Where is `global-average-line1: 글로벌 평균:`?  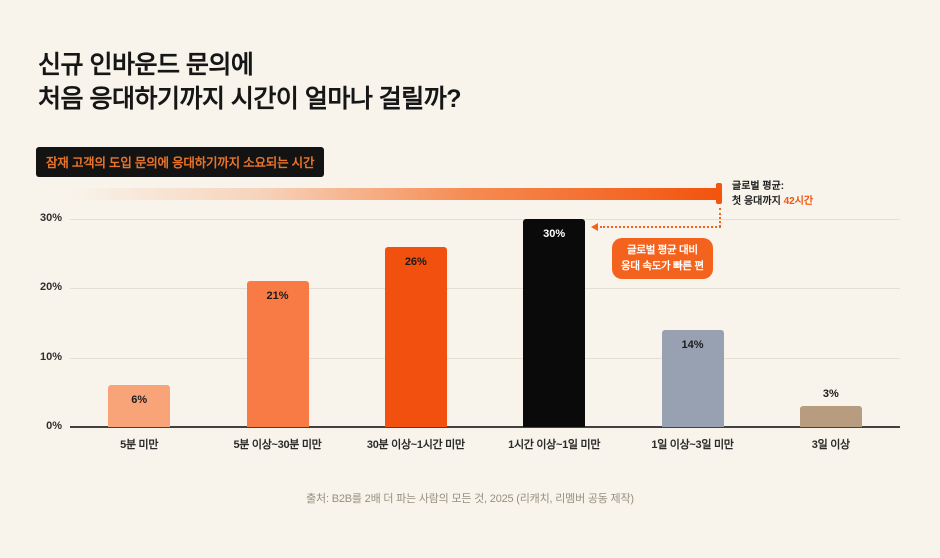
global-average-line1: 글로벌 평균: is located at coordinates (758, 186).